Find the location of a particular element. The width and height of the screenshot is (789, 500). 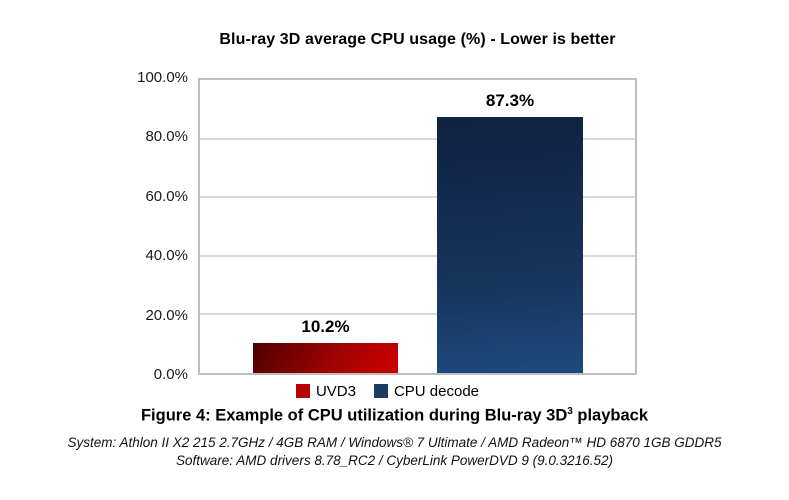

y-axis-tick-0: 0.0% is located at coordinates (170, 374).